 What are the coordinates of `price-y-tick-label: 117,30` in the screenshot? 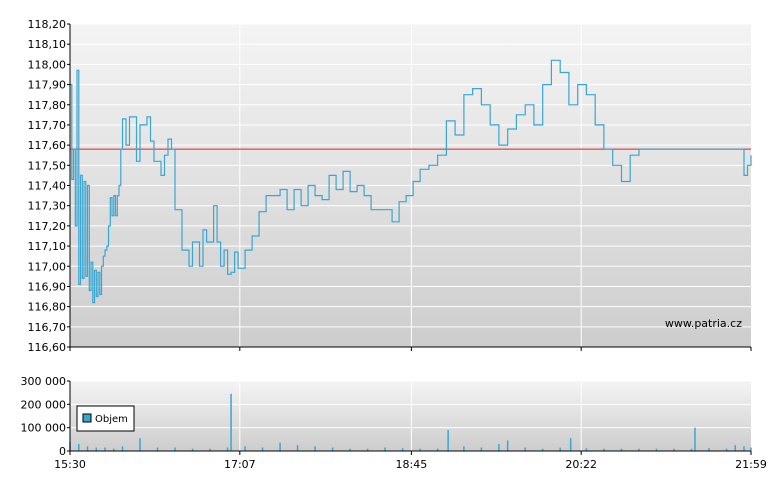 It's located at (47, 206).